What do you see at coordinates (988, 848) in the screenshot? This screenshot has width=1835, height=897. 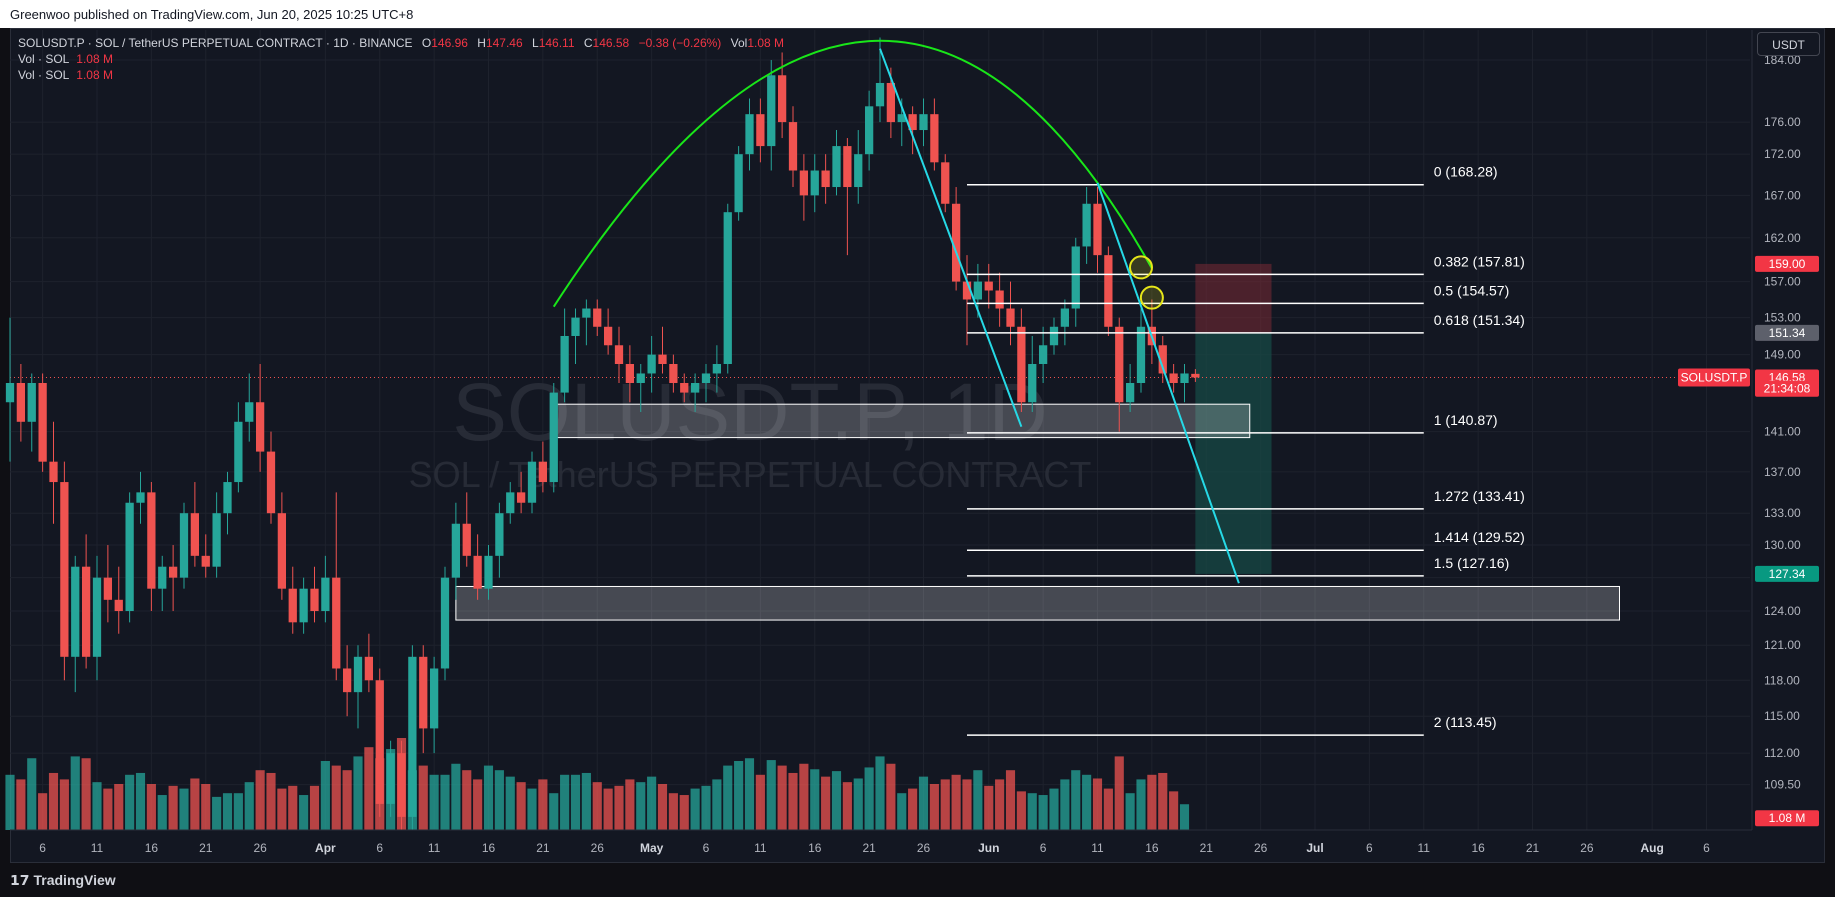 I see `x-tick-label: Jun` at bounding box center [988, 848].